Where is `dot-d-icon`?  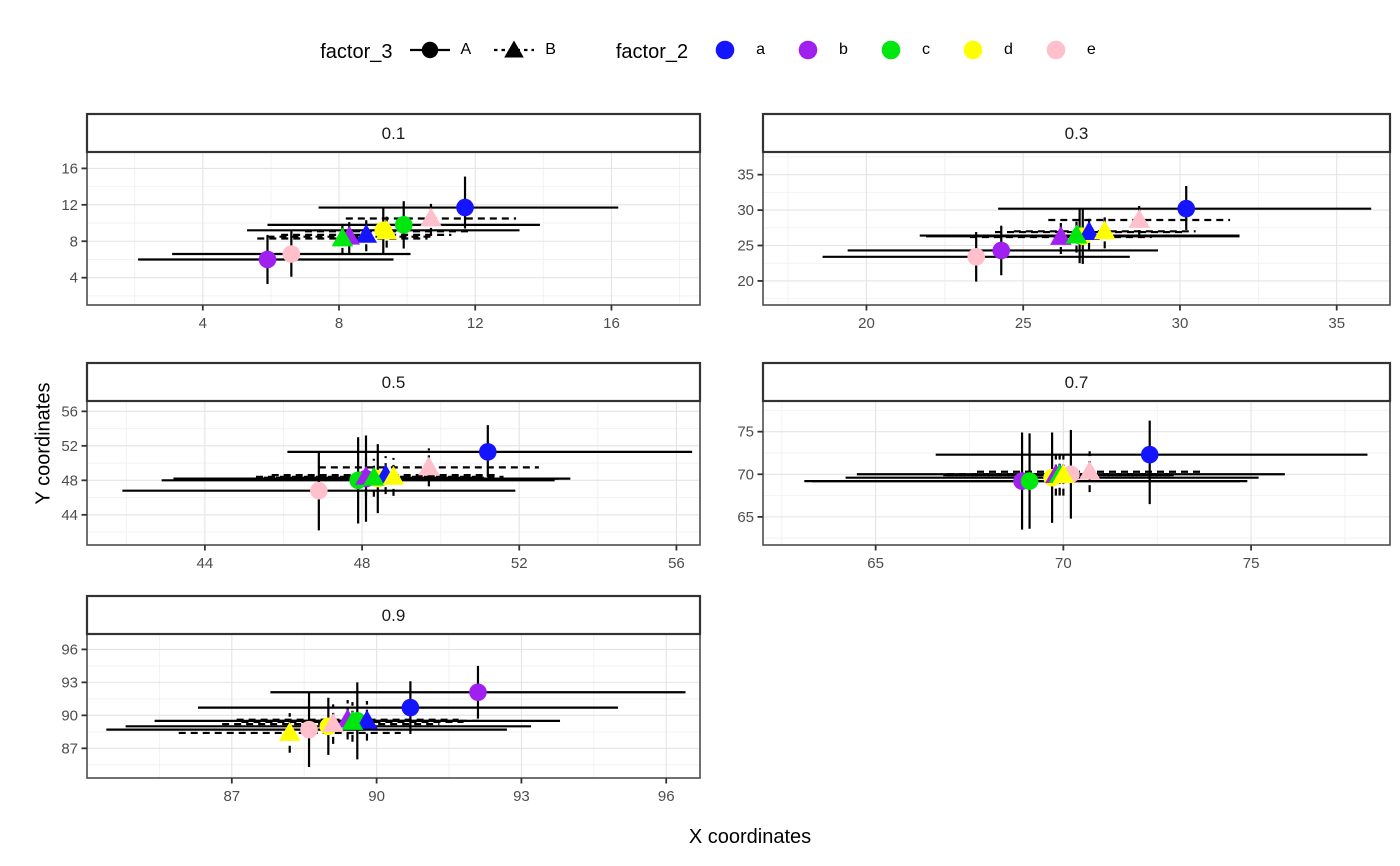 dot-d-icon is located at coordinates (973, 49).